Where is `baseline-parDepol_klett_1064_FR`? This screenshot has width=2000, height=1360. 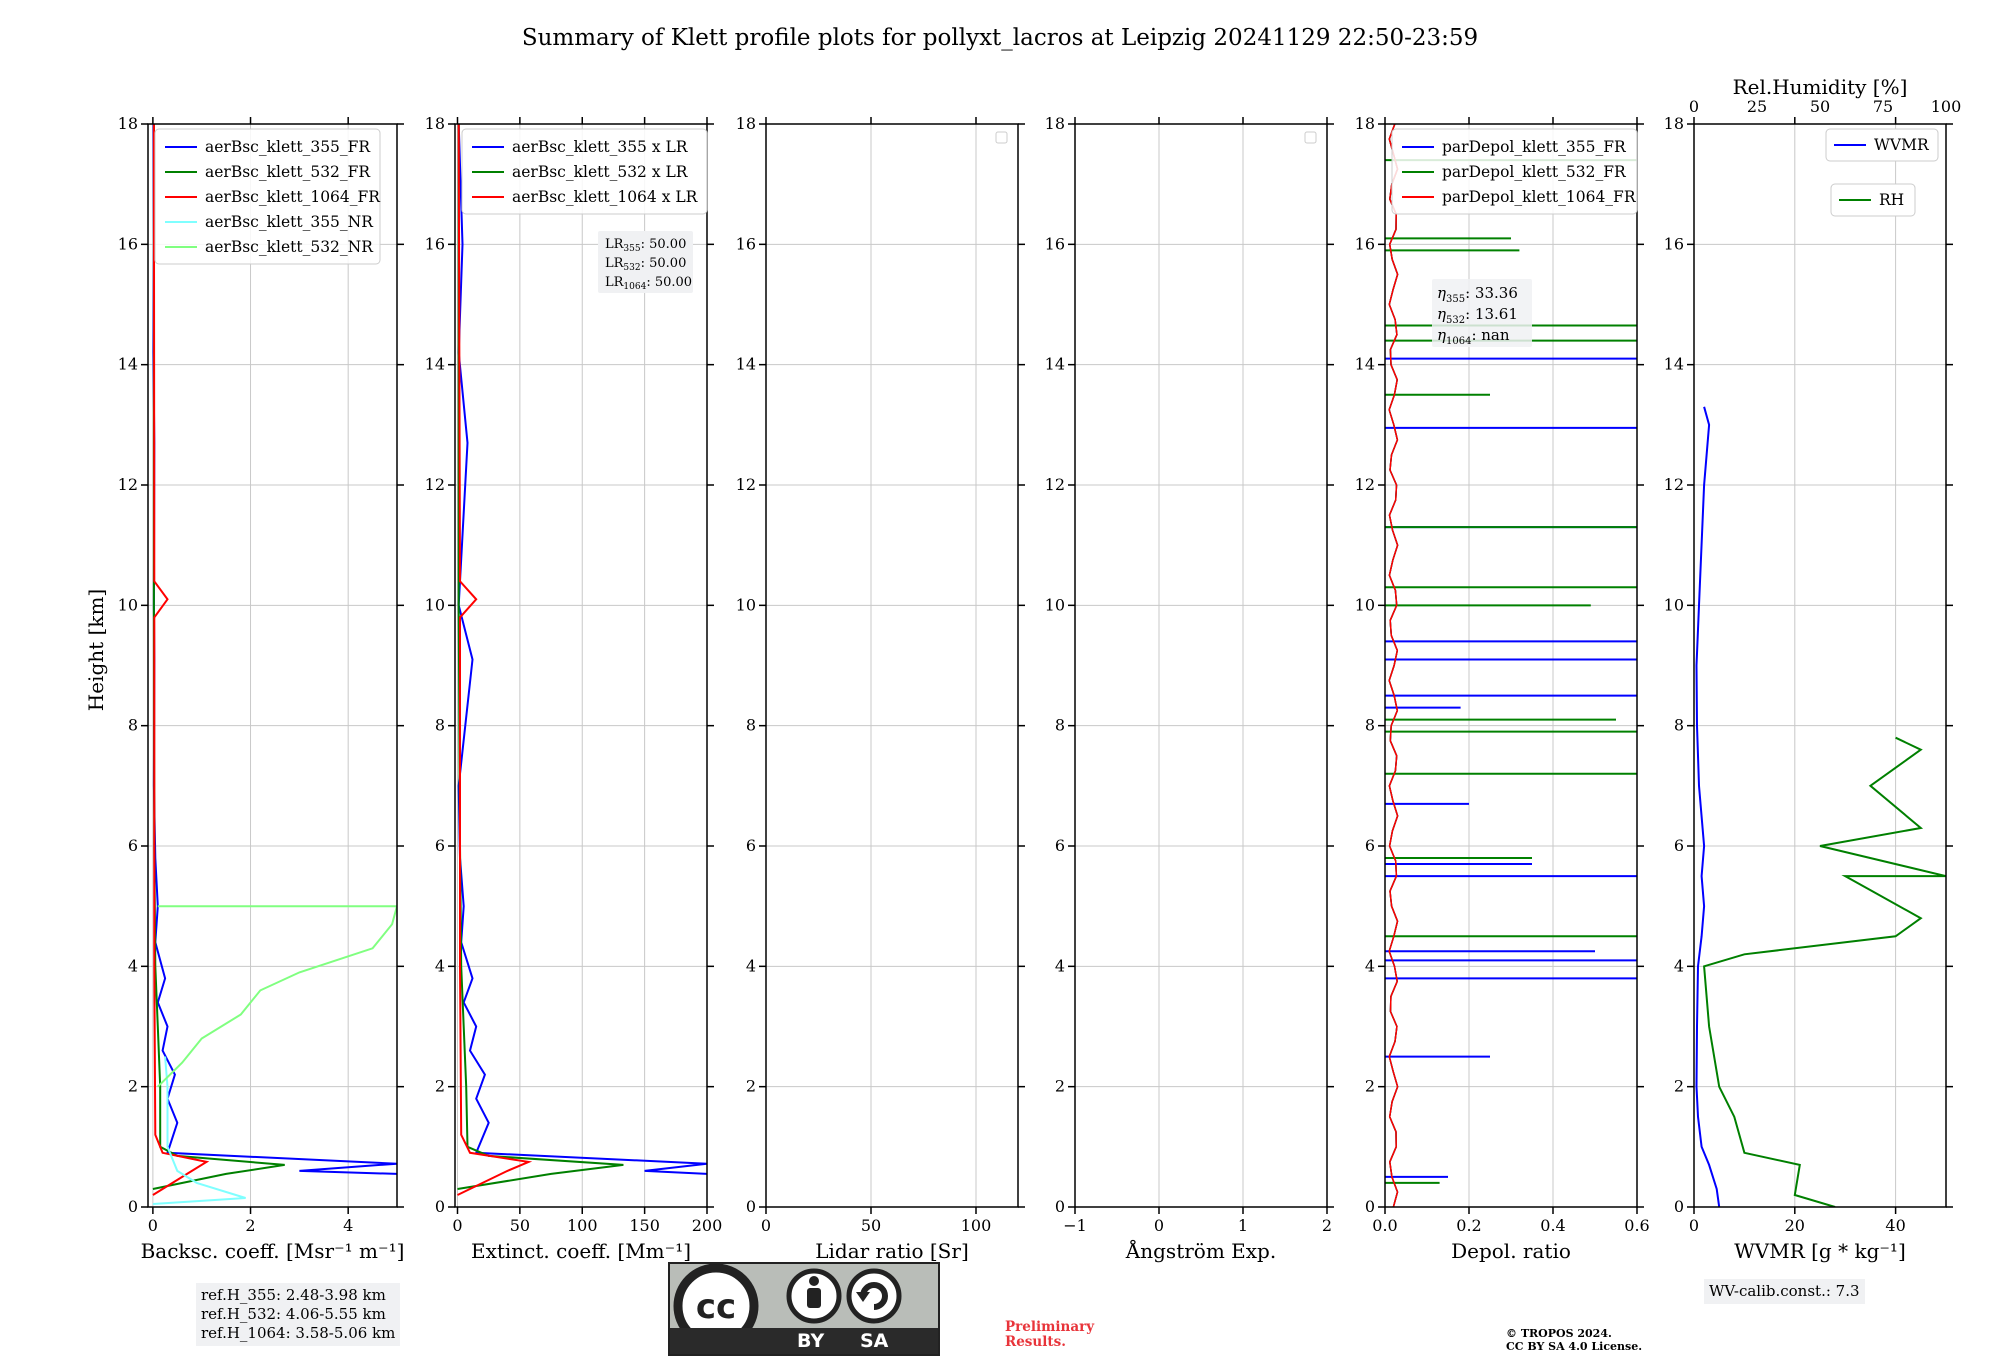 baseline-parDepol_klett_1064_FR is located at coordinates (1393, 665).